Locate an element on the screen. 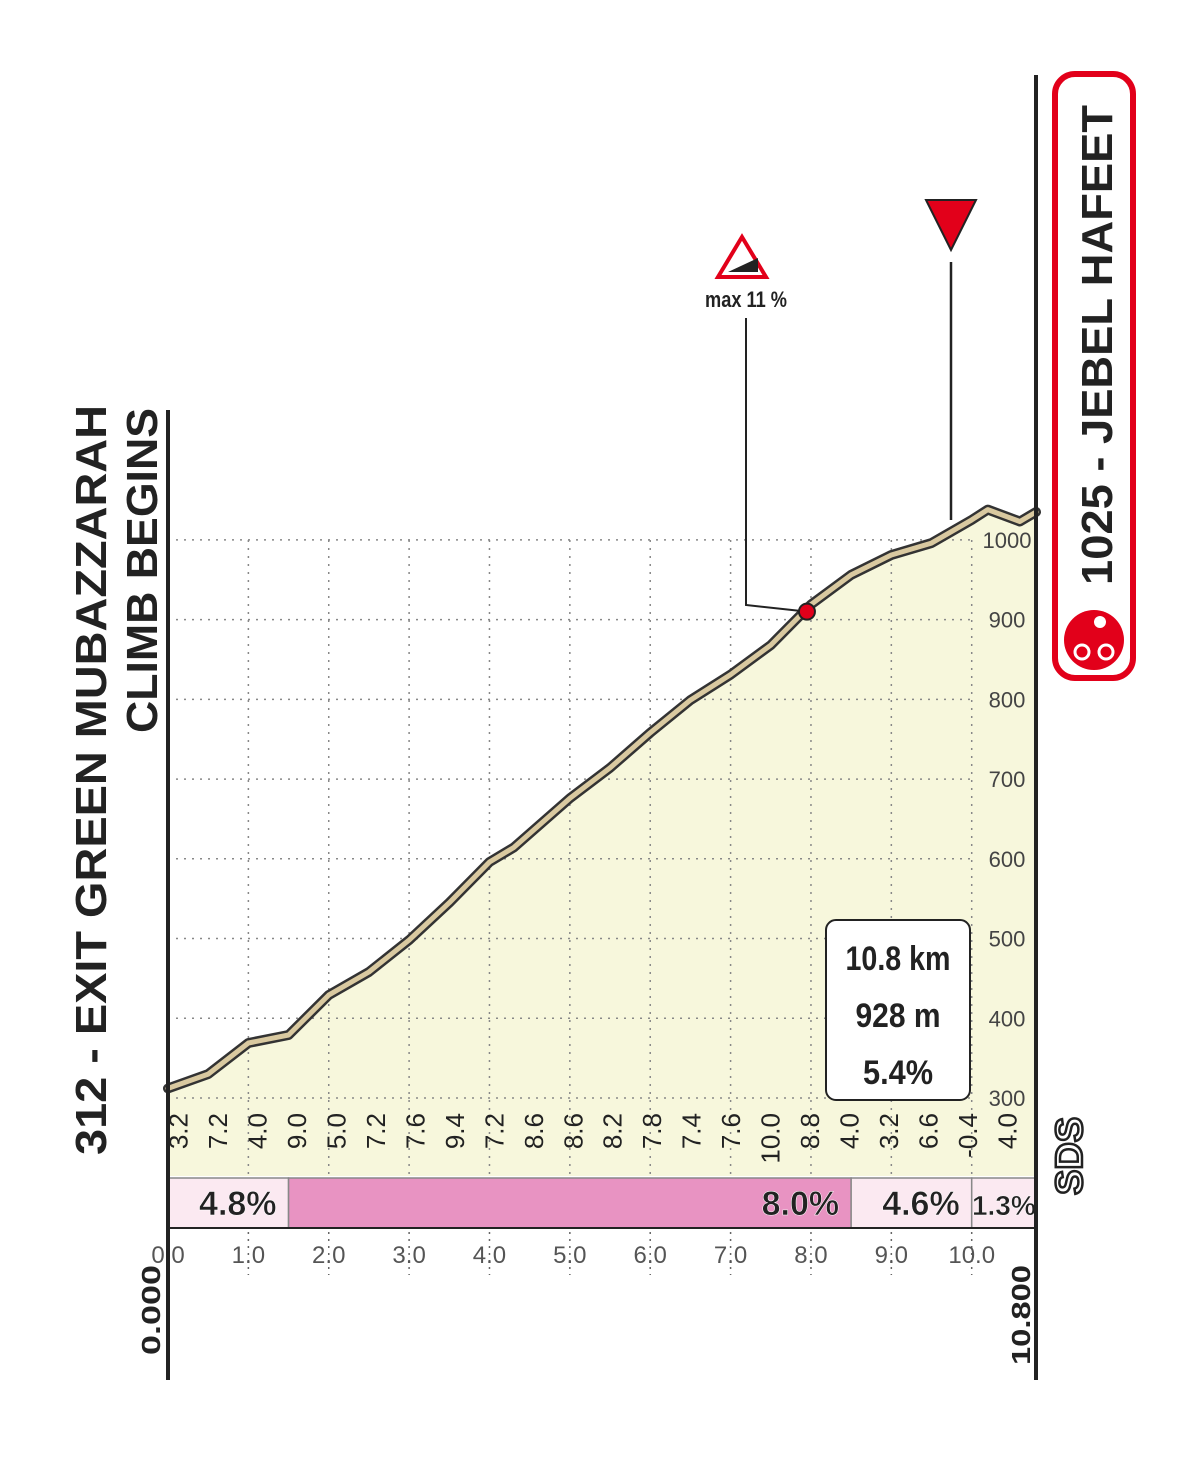  max-gradient-label: max 11 % is located at coordinates (746, 299).